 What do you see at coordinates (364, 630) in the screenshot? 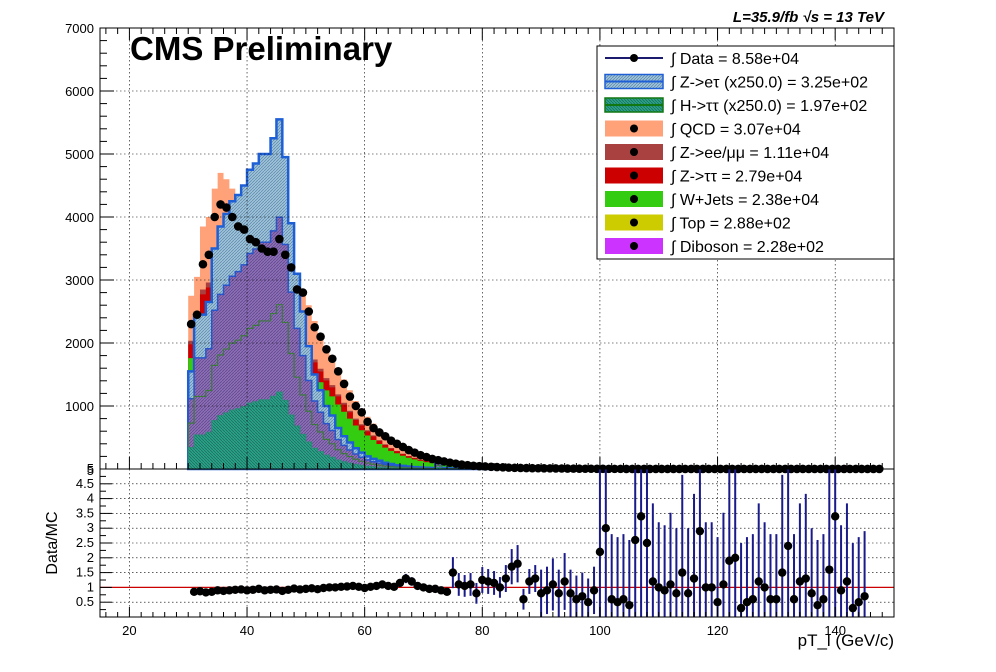
I see `x-tick-label: 60` at bounding box center [364, 630].